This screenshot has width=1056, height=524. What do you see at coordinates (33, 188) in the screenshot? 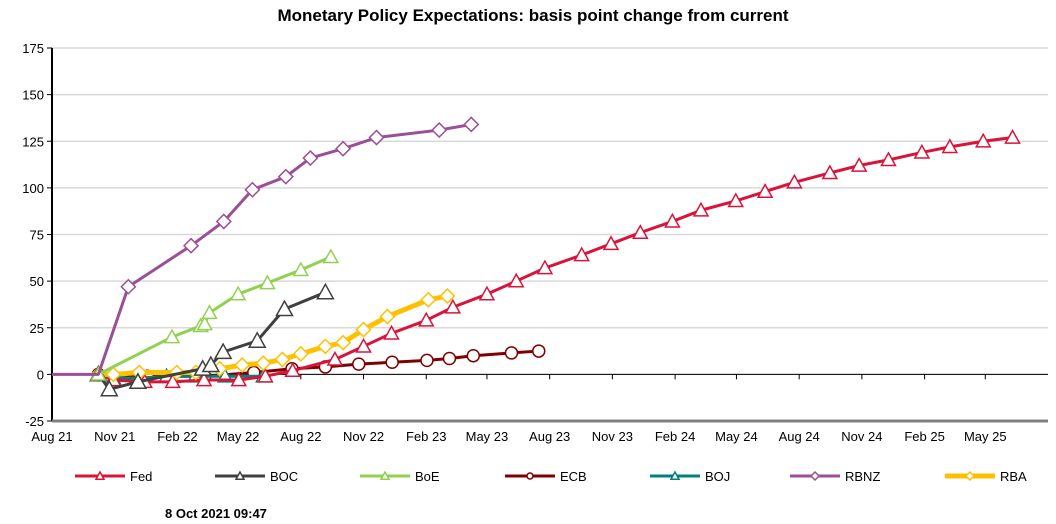
I see `y-tick-label: 100` at bounding box center [33, 188].